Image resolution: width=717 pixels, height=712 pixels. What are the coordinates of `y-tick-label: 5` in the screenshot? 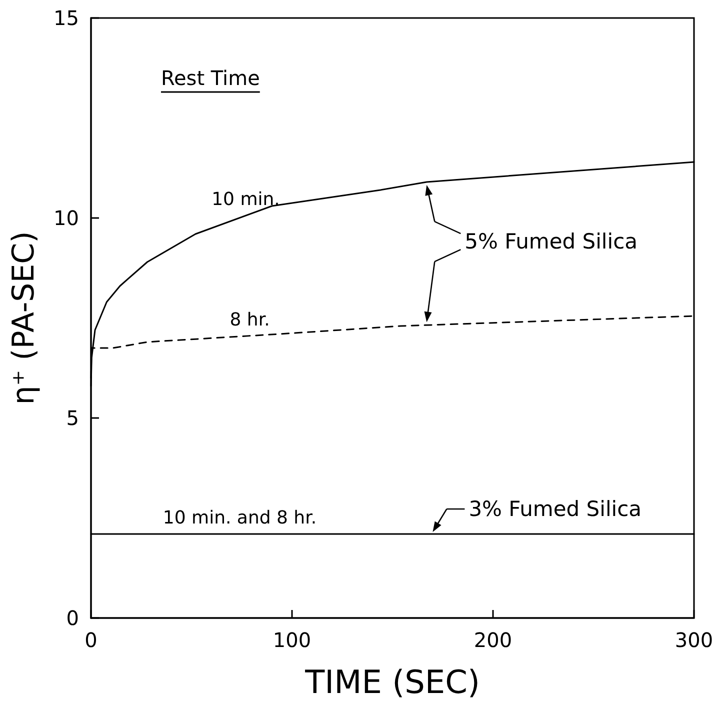 It's located at (72, 418).